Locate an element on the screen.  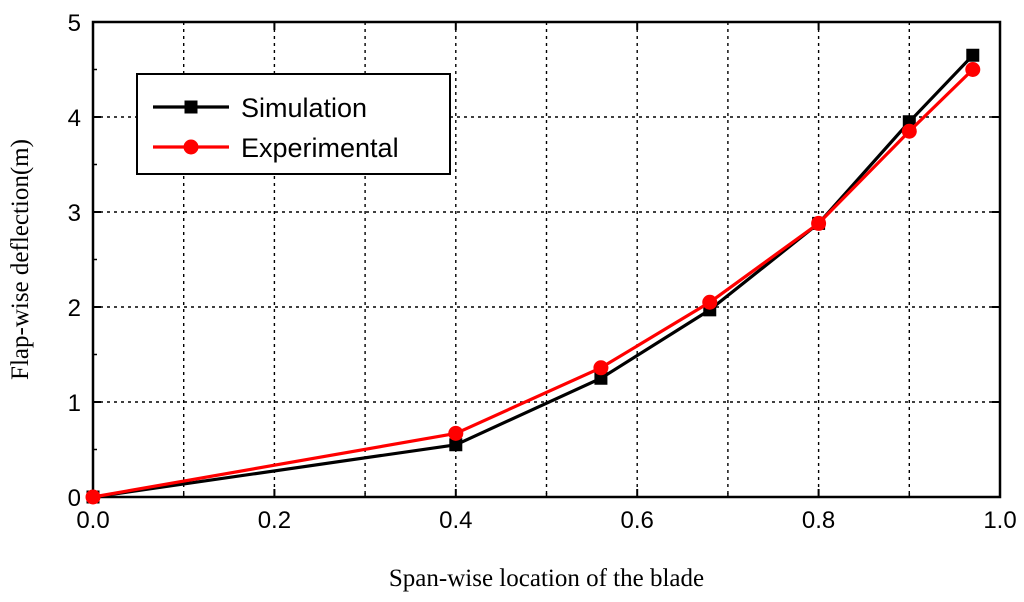
legend-label: Experimental is located at coordinates (320, 148).